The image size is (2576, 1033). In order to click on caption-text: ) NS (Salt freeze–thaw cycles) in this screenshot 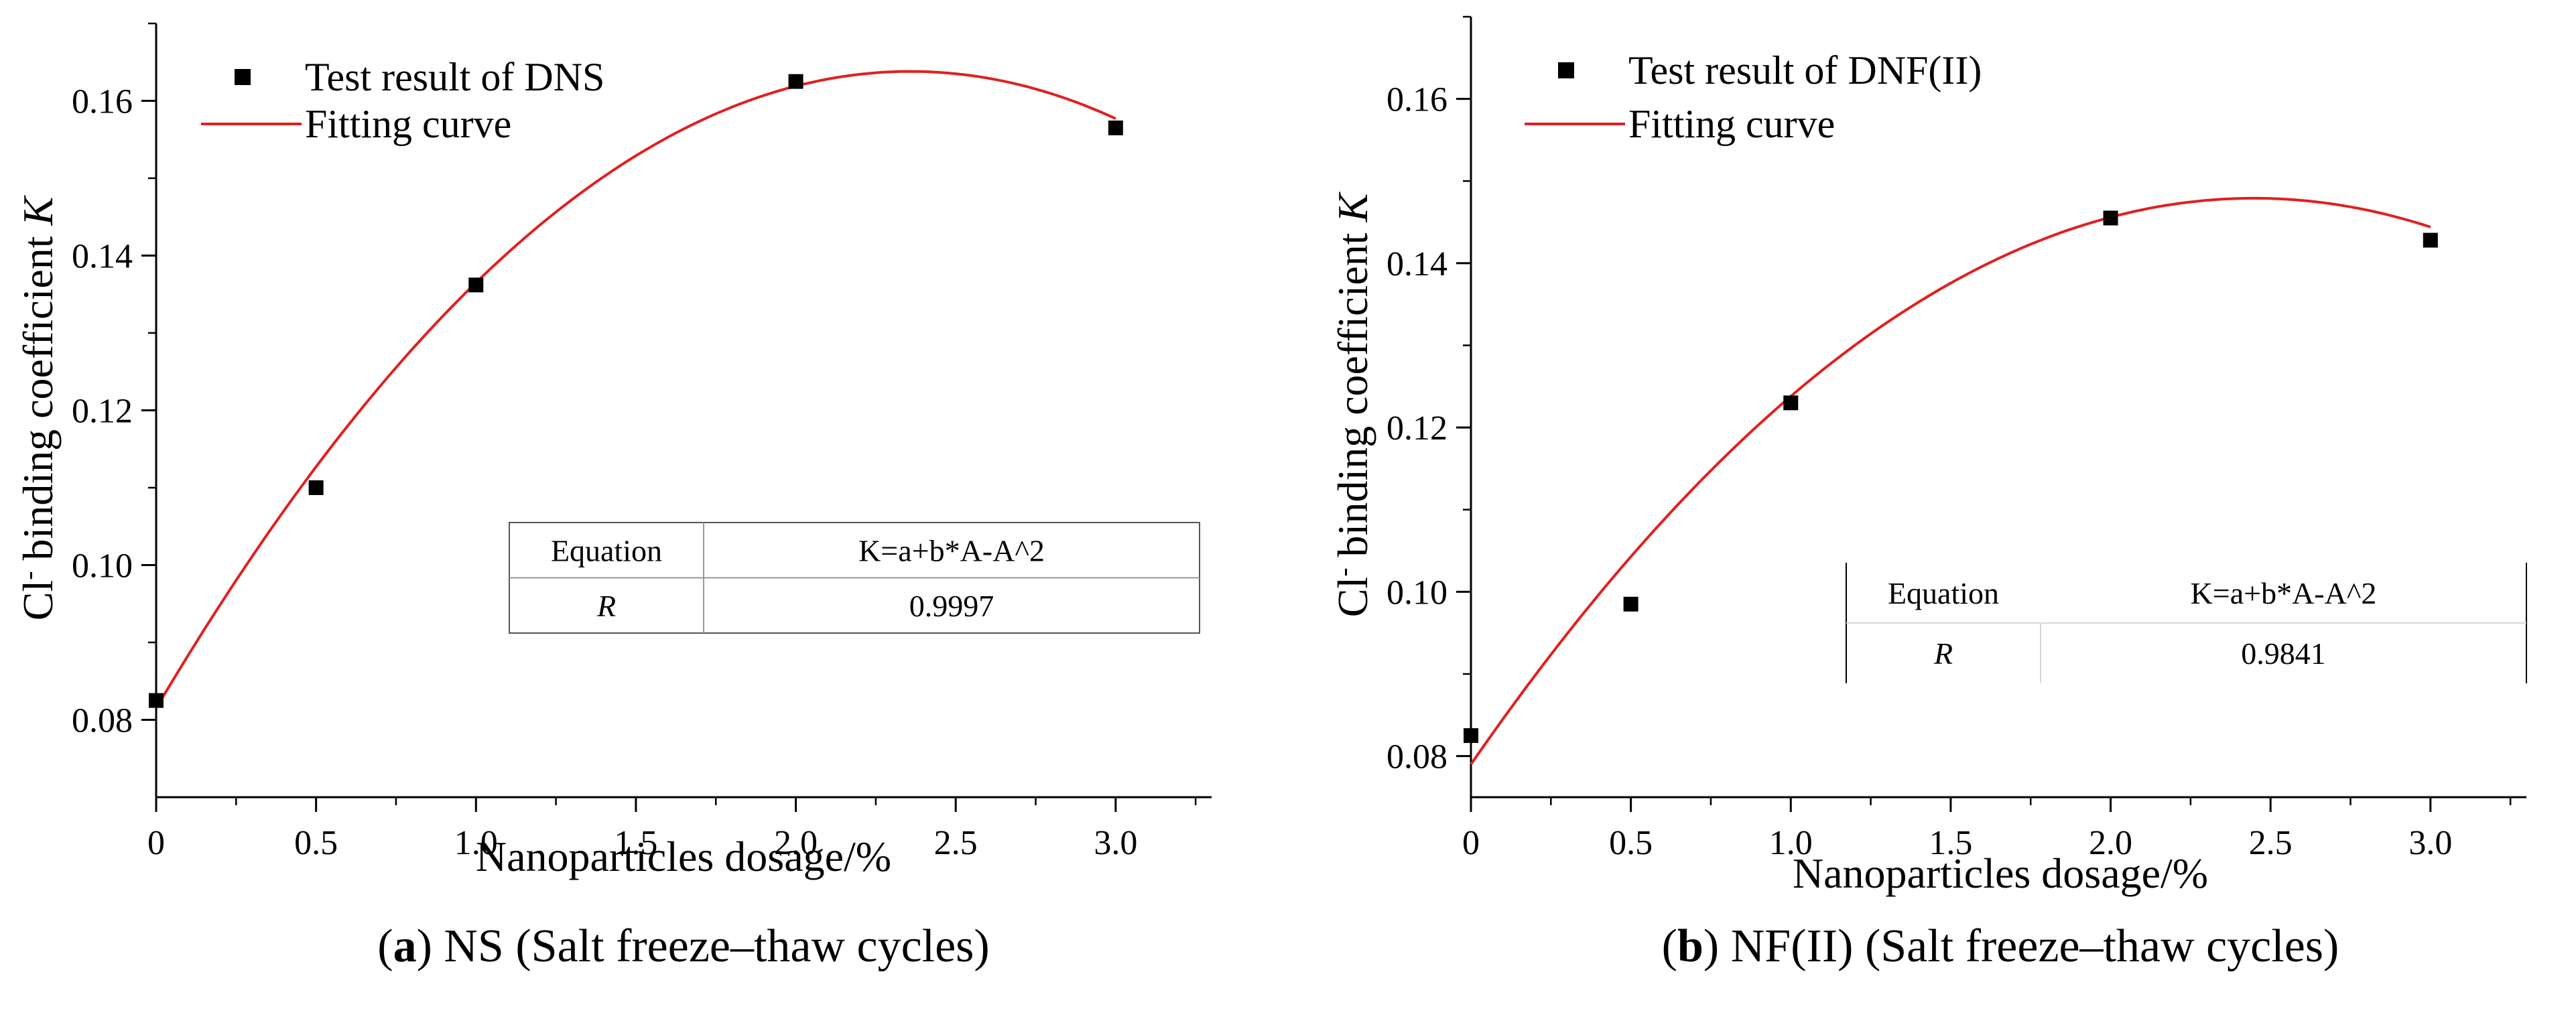, I will do `click(703, 946)`.